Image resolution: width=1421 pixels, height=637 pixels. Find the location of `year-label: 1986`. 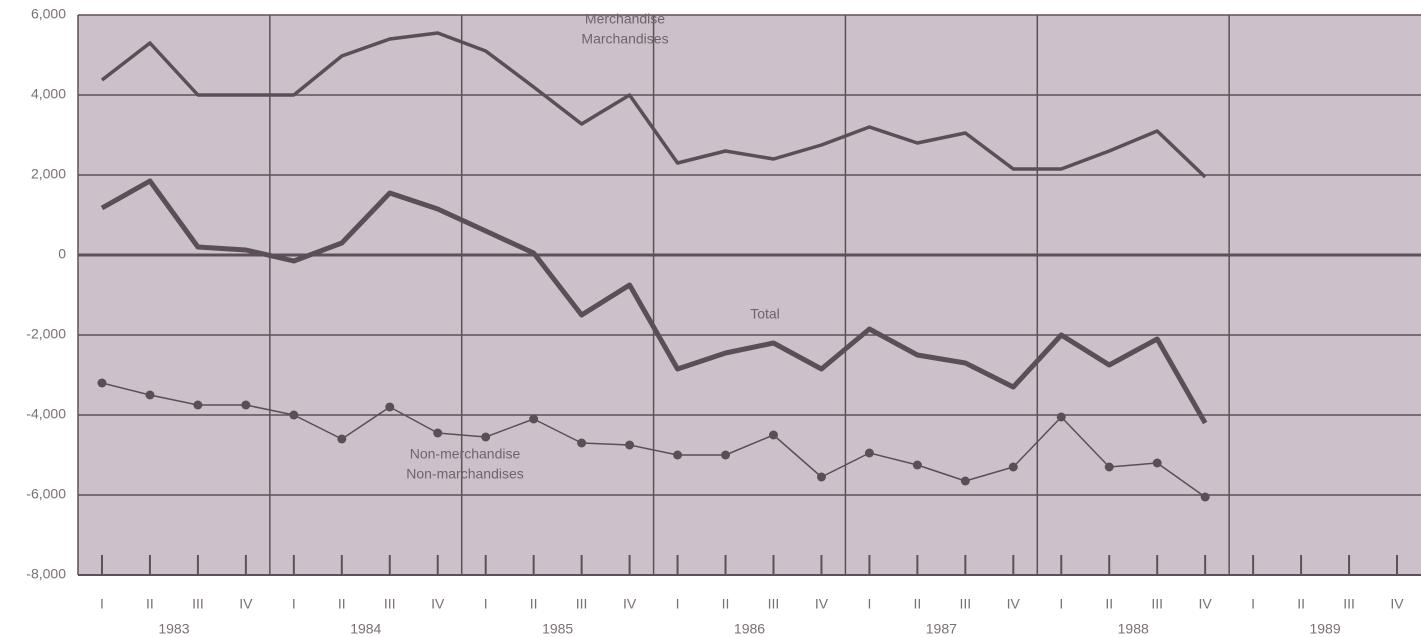

year-label: 1986 is located at coordinates (749, 629).